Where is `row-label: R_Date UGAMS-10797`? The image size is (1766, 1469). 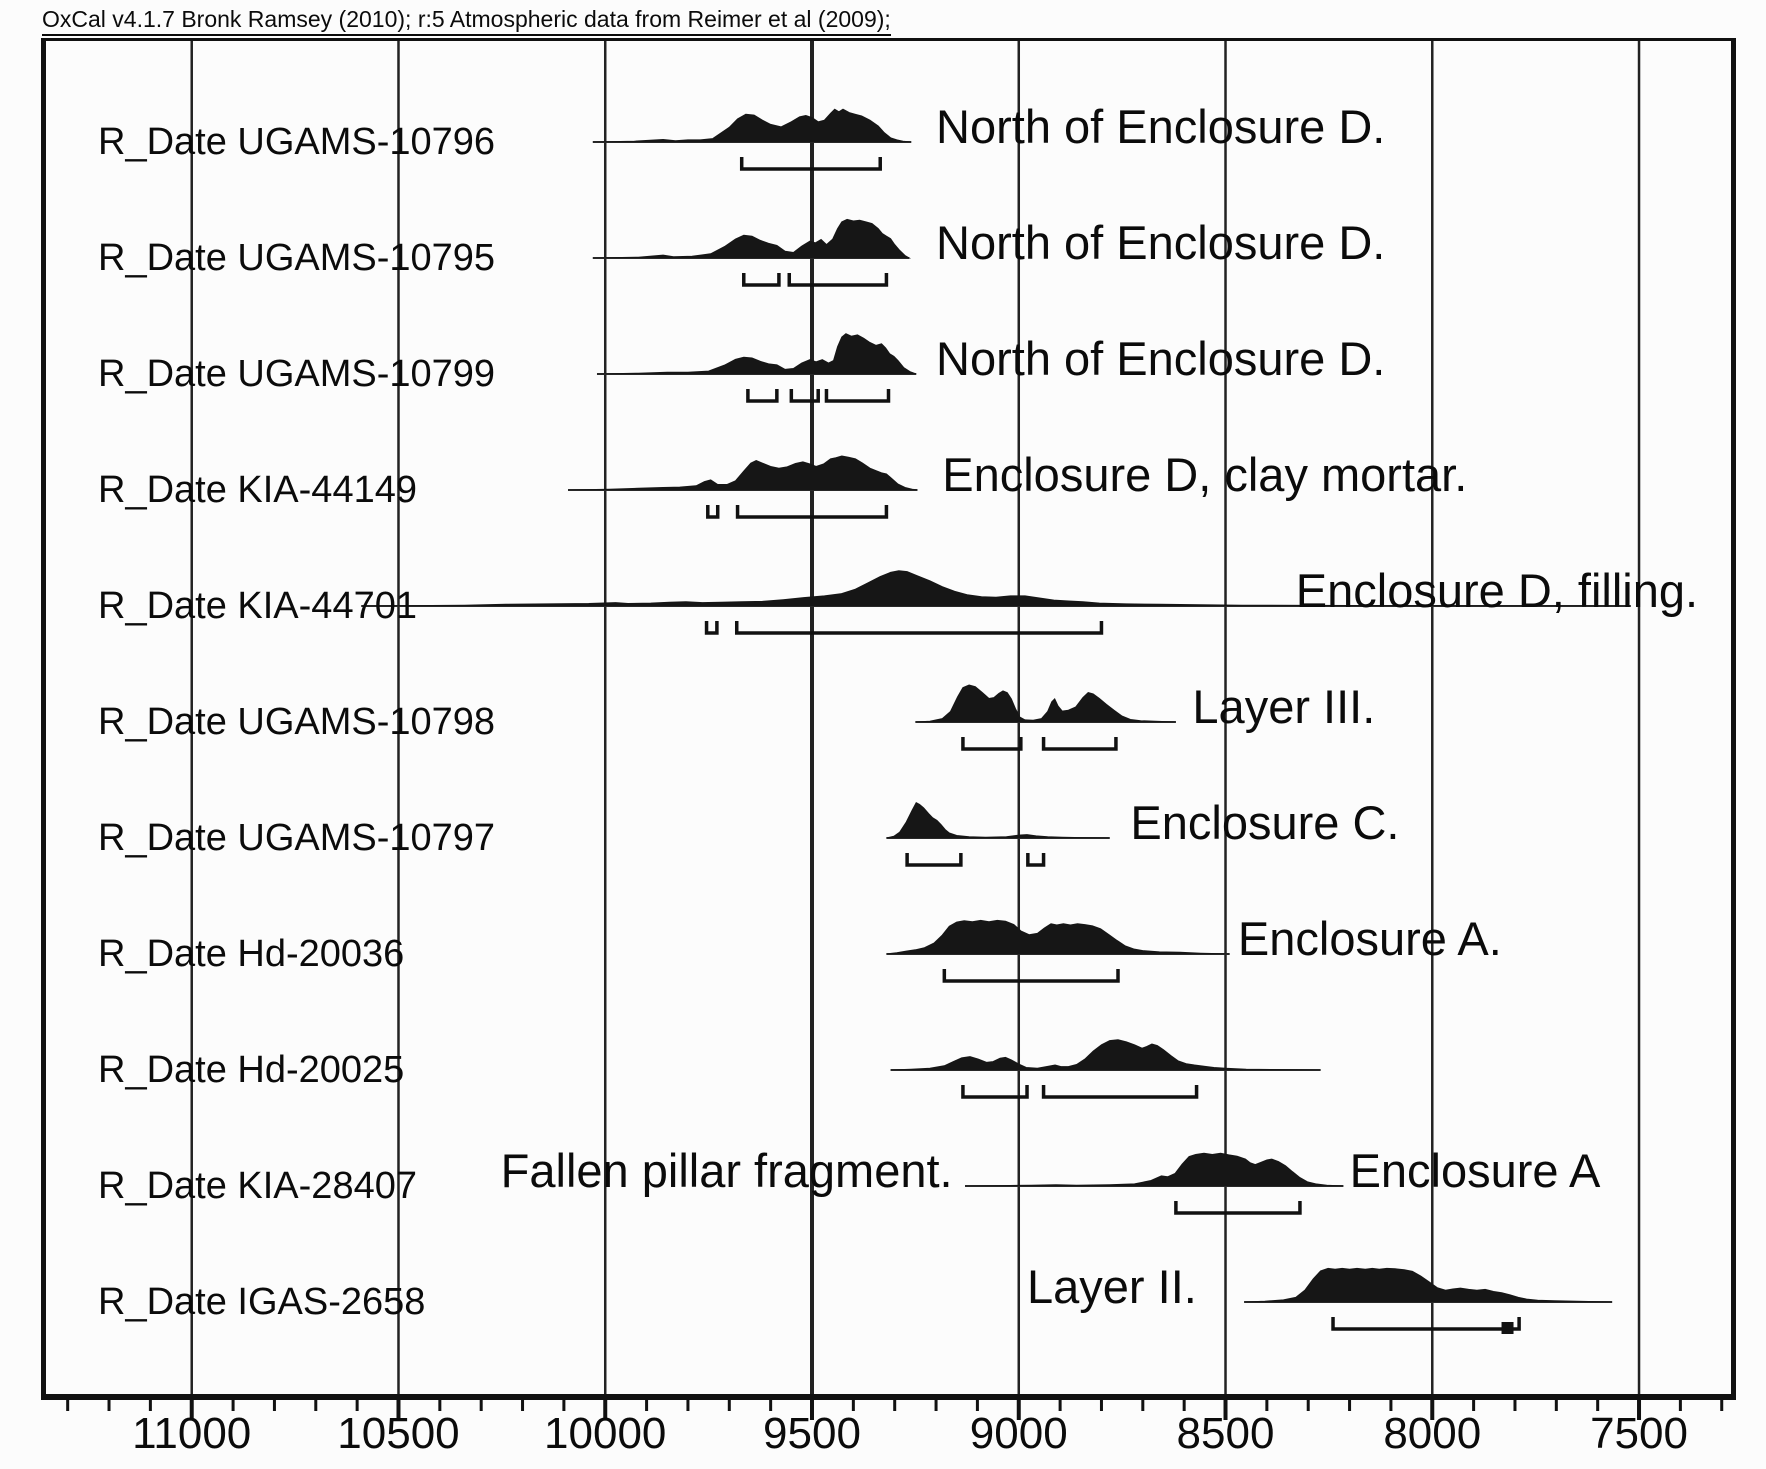 row-label: R_Date UGAMS-10797 is located at coordinates (297, 838).